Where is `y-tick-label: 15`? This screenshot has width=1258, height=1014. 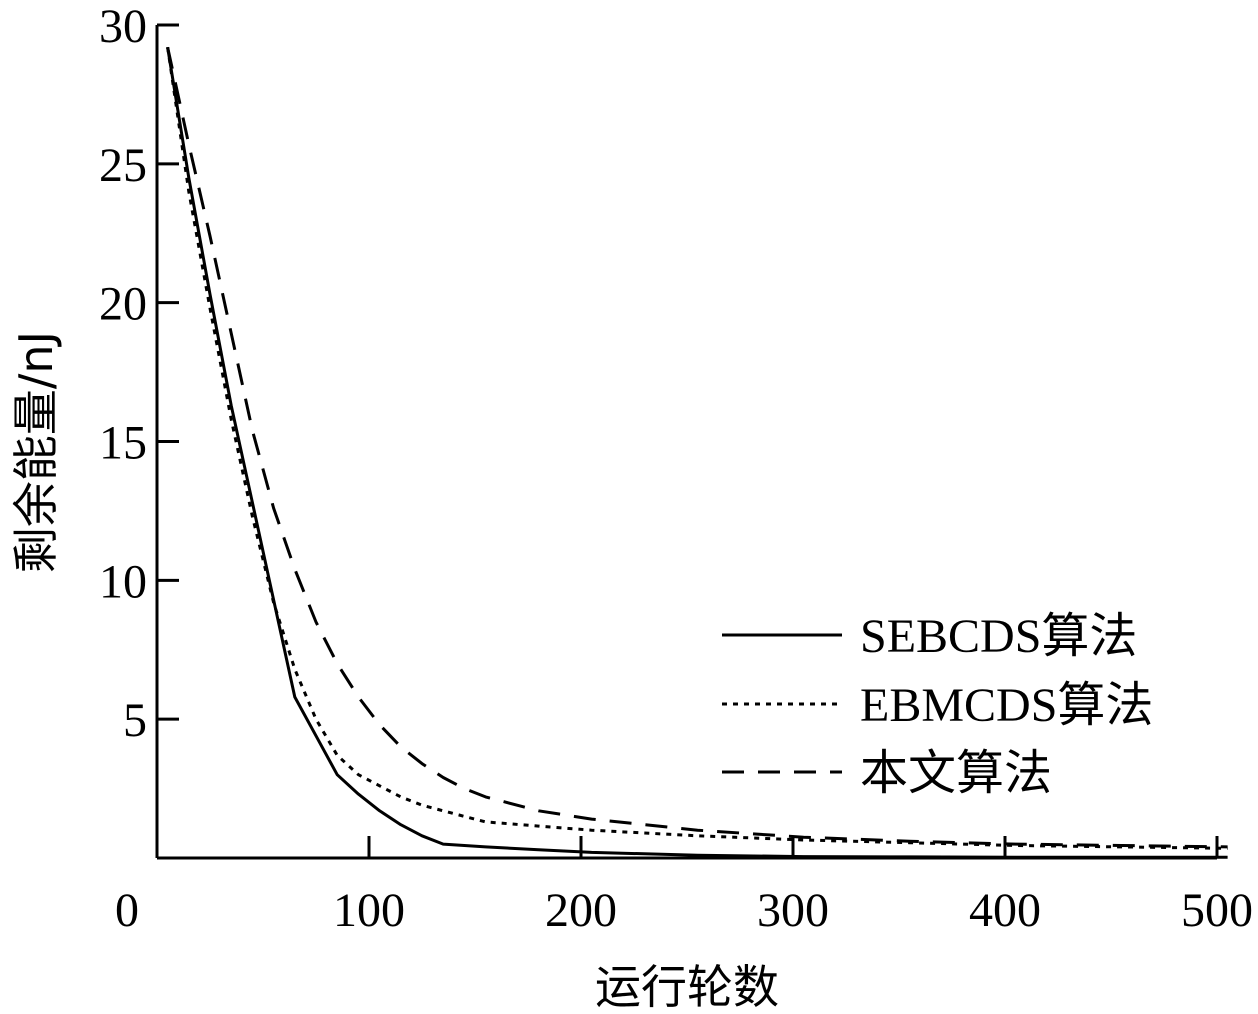
y-tick-label: 15 is located at coordinates (123, 443).